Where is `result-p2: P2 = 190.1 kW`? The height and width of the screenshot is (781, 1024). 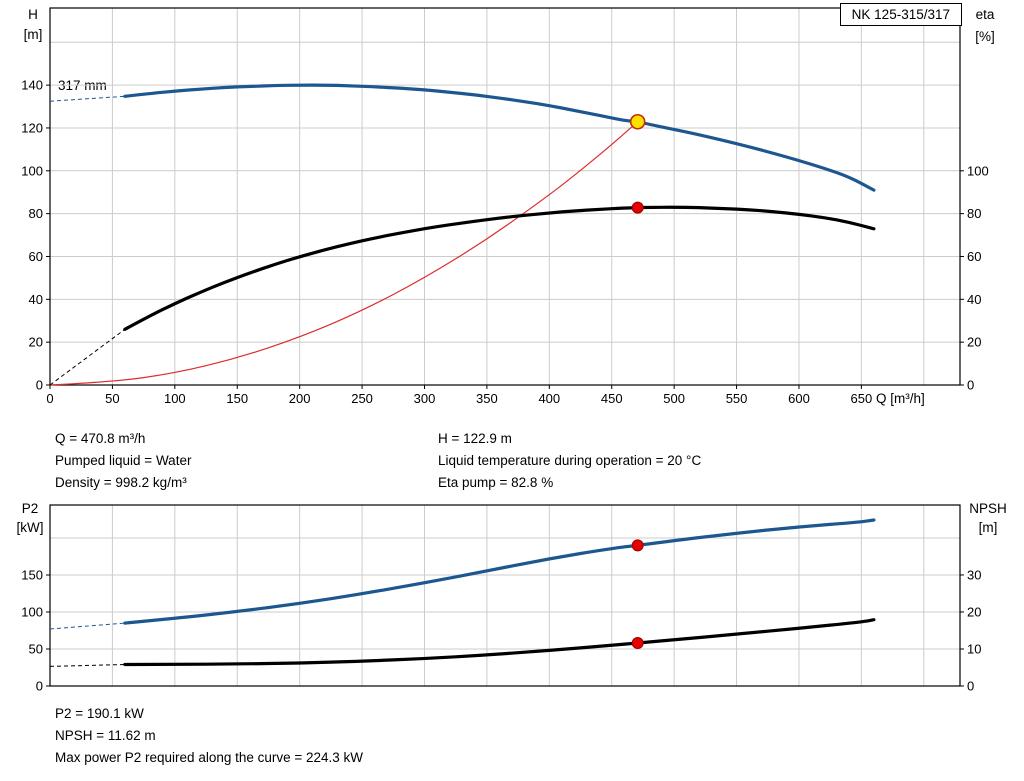
result-p2: P2 = 190.1 kW is located at coordinates (99, 713).